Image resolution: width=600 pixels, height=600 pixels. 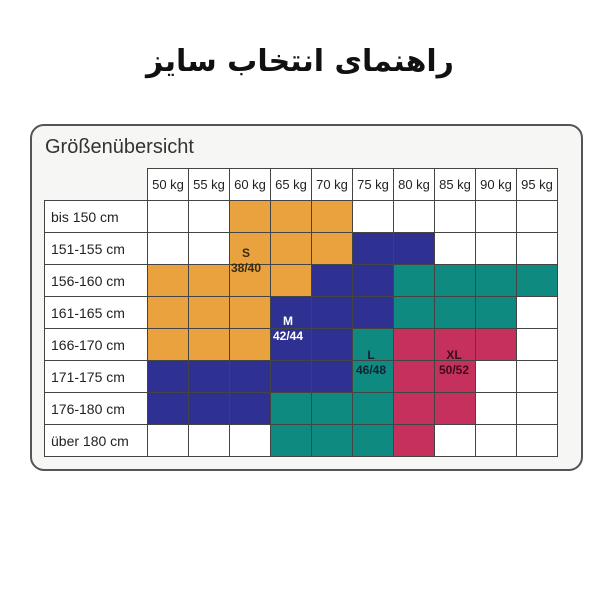 What do you see at coordinates (371, 355) in the screenshot?
I see `size-name: L` at bounding box center [371, 355].